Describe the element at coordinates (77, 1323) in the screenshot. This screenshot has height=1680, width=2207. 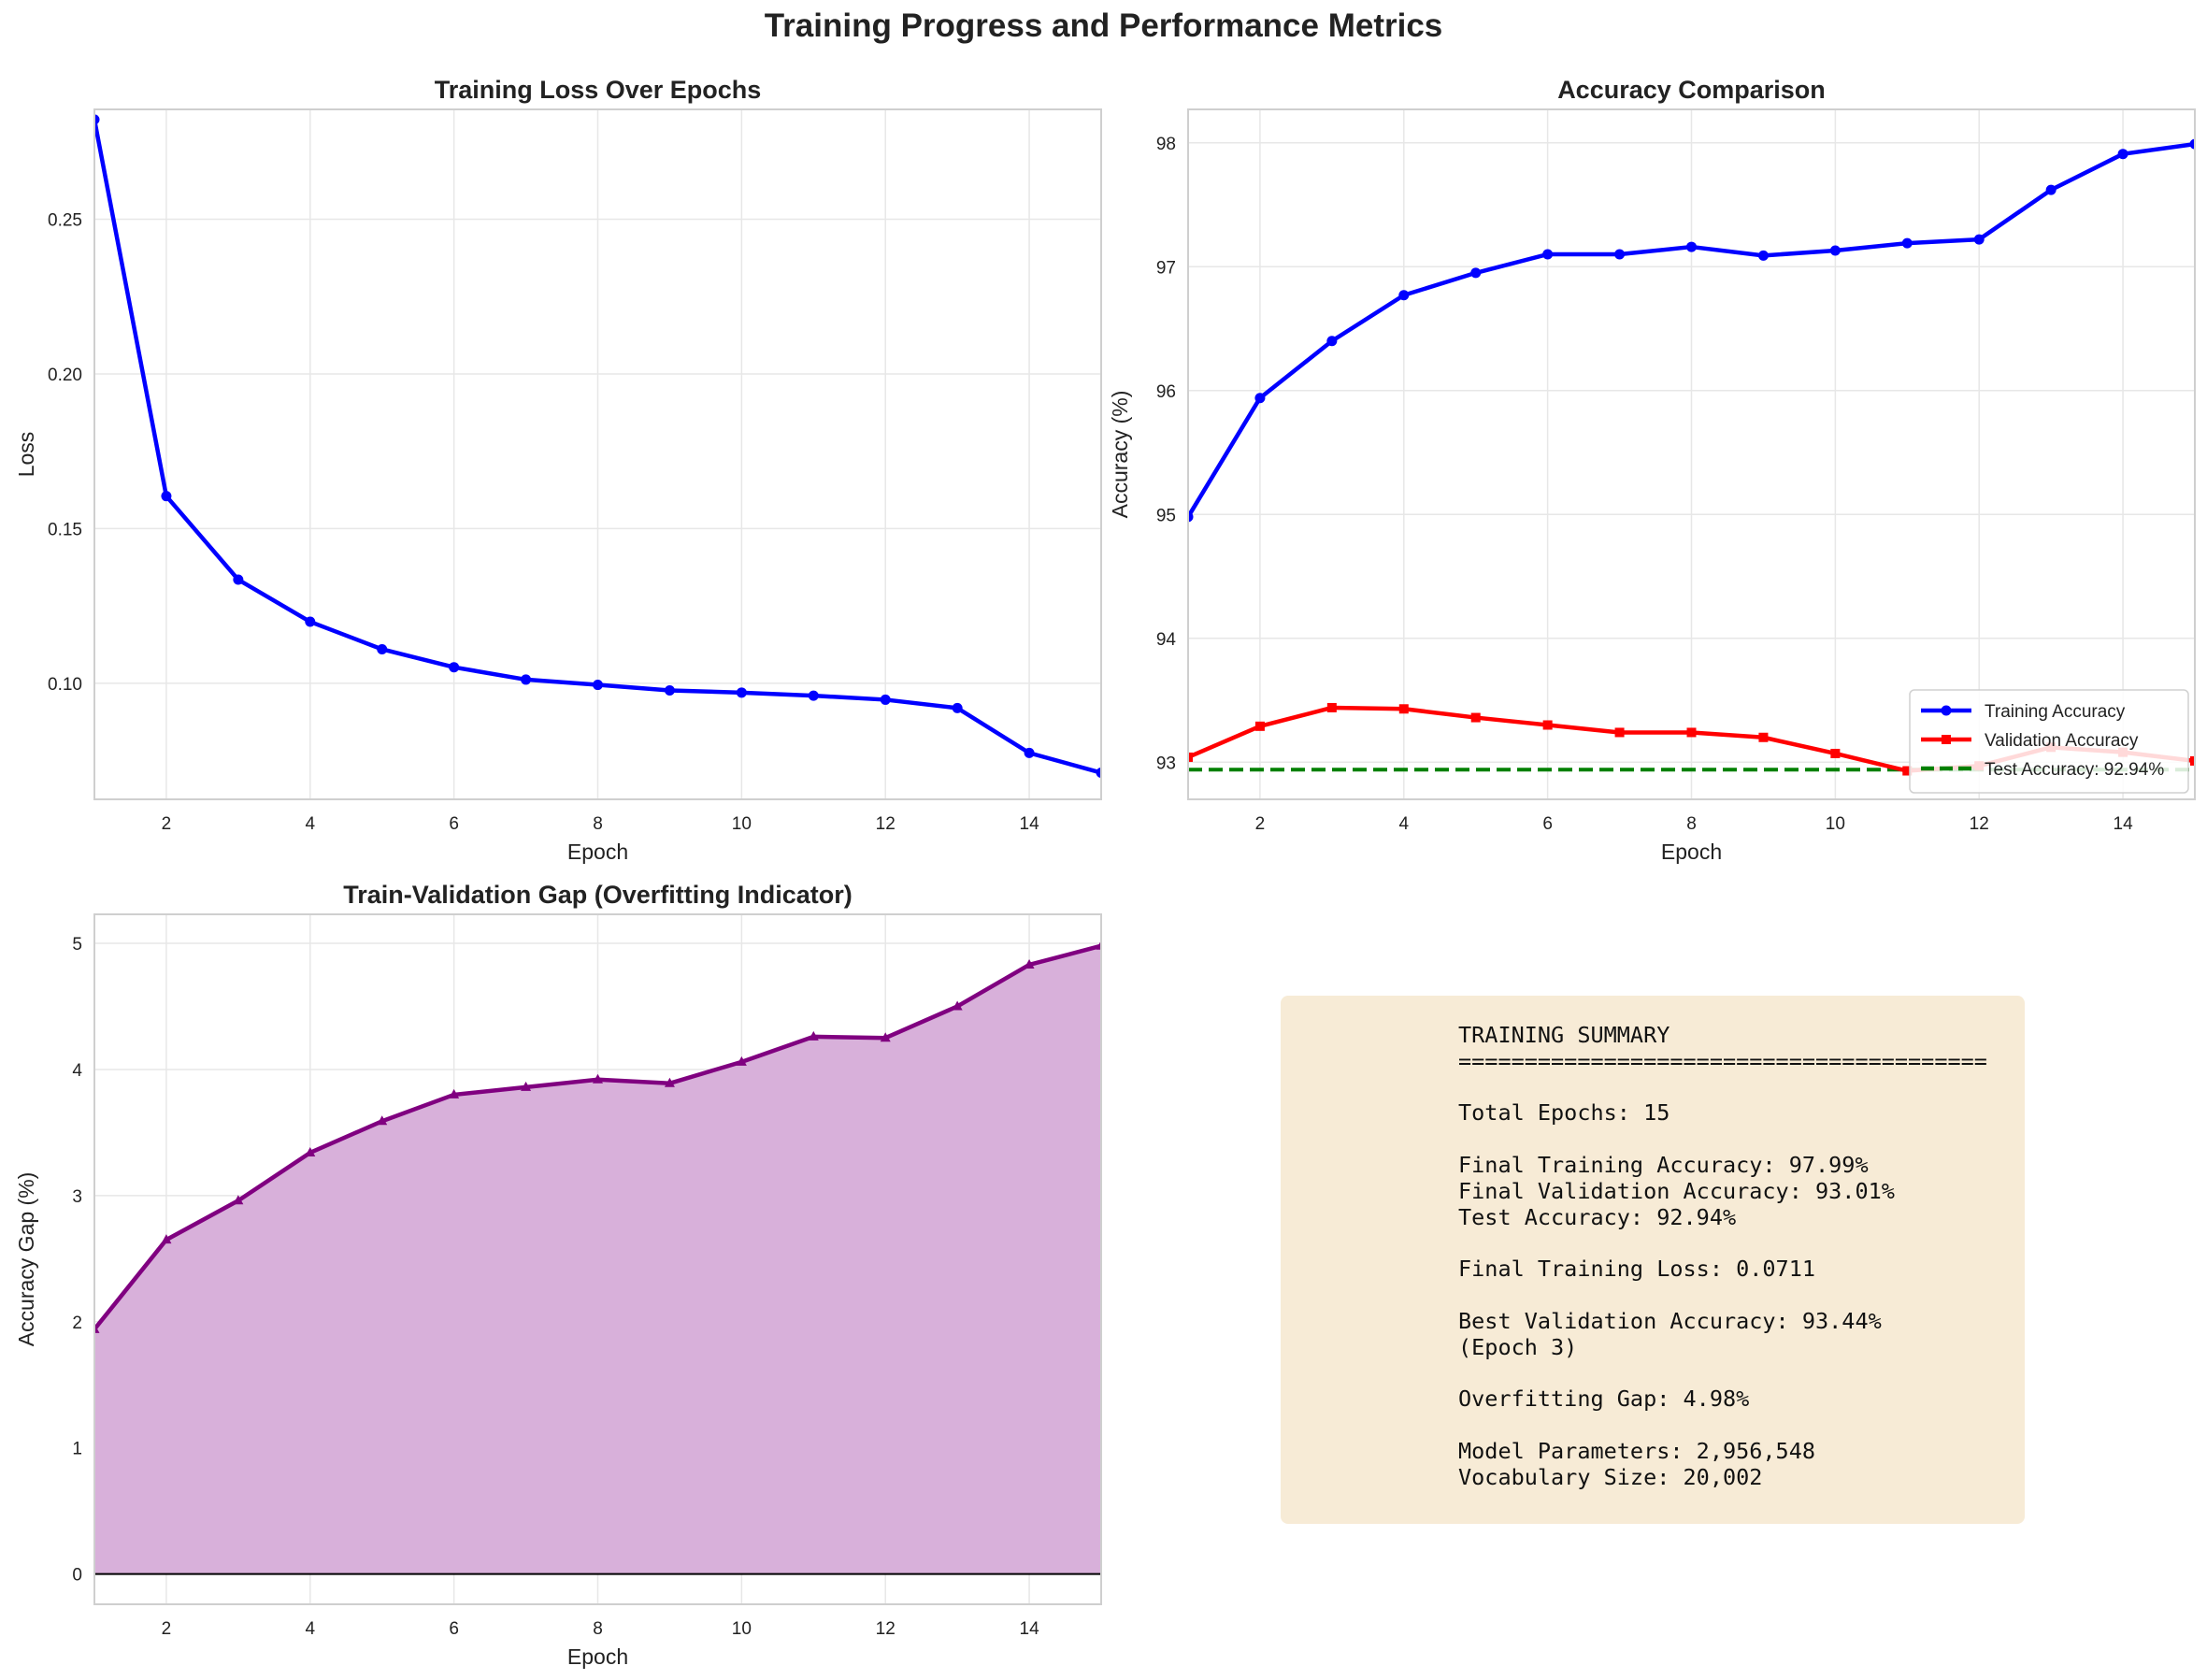
I see `y-tick-label: 2` at that location.